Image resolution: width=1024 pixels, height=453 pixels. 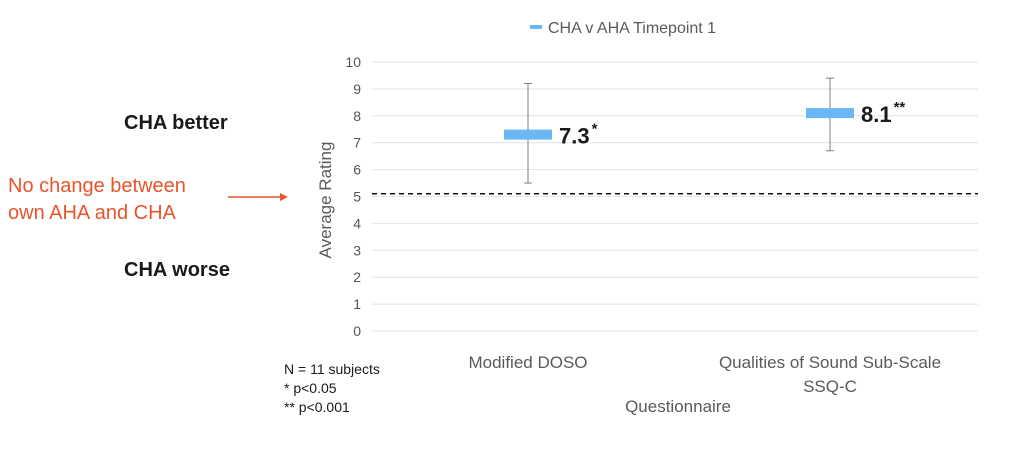 I want to click on y-tick-label-5: 5, so click(x=357, y=197).